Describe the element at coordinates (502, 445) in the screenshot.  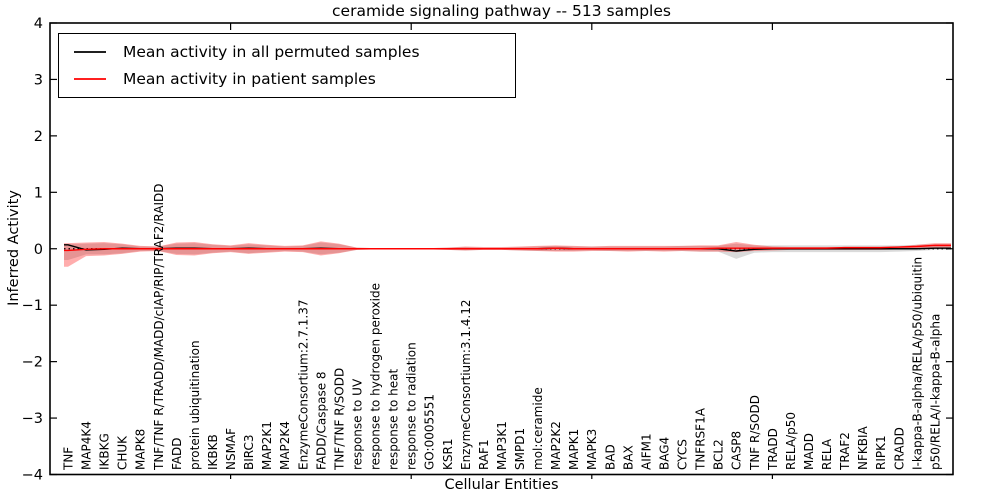
I see `x-tick-label: MAP3K1` at that location.